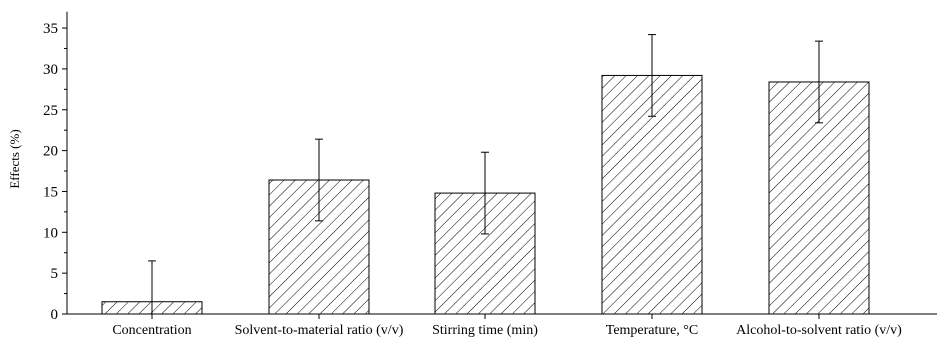 The image size is (941, 339). What do you see at coordinates (14, 158) in the screenshot?
I see `y-axis-label: Effects (%)` at bounding box center [14, 158].